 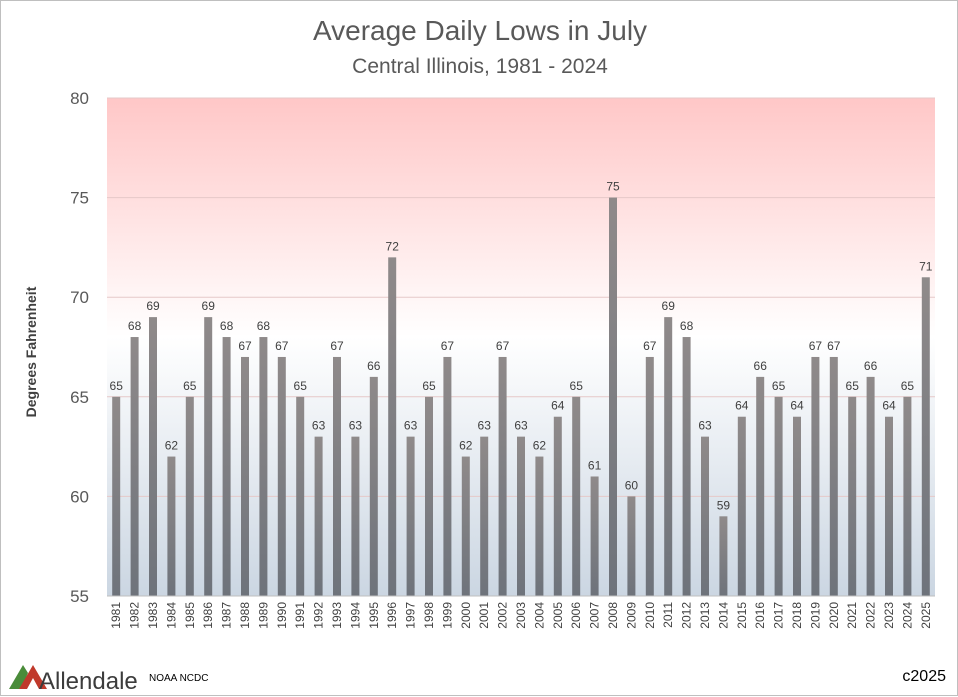 What do you see at coordinates (171, 526) in the screenshot?
I see `bar-1984` at bounding box center [171, 526].